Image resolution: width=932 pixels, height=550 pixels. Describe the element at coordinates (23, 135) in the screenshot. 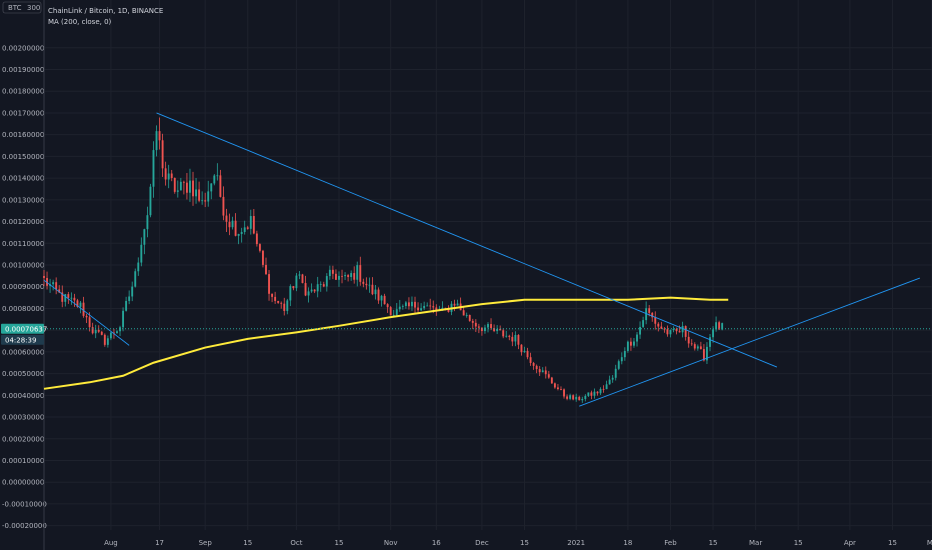

I see `price-tick-label: 0.00160000` at that location.